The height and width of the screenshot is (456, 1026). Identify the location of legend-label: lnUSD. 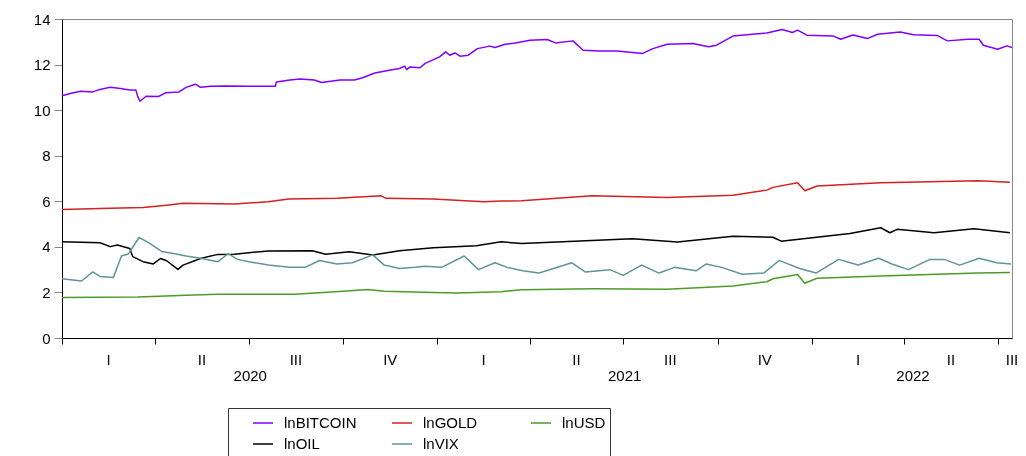
(584, 422).